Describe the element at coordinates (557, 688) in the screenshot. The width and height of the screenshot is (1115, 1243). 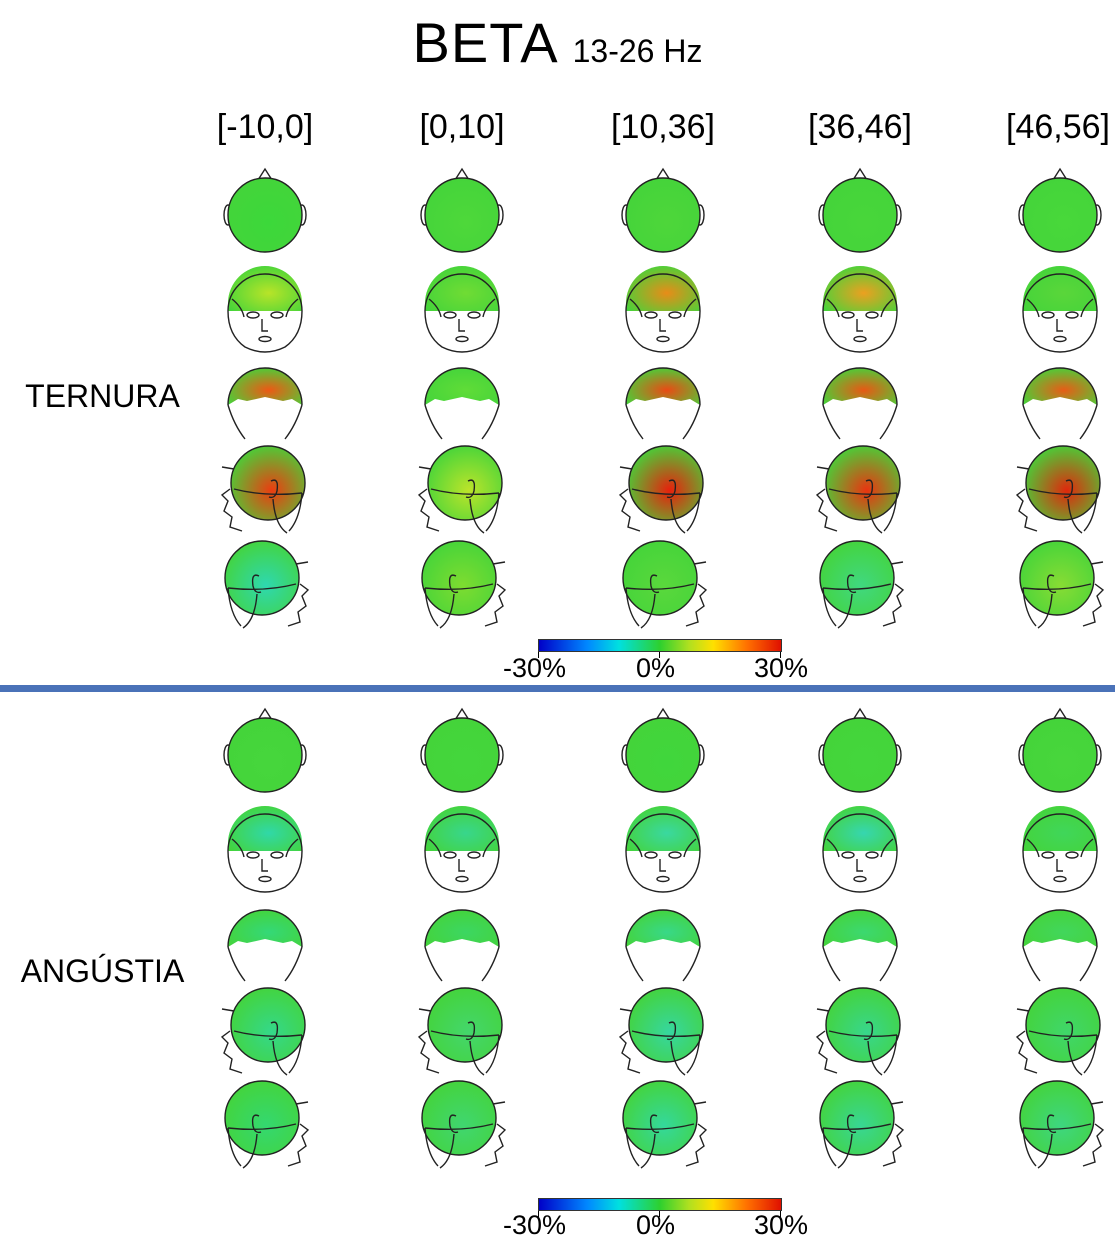
I see `section-divider` at that location.